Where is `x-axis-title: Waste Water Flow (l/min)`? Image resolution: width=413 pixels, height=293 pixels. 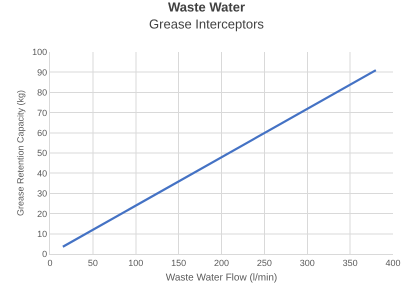 x-axis-title: Waste Water Flow (l/min) is located at coordinates (222, 278).